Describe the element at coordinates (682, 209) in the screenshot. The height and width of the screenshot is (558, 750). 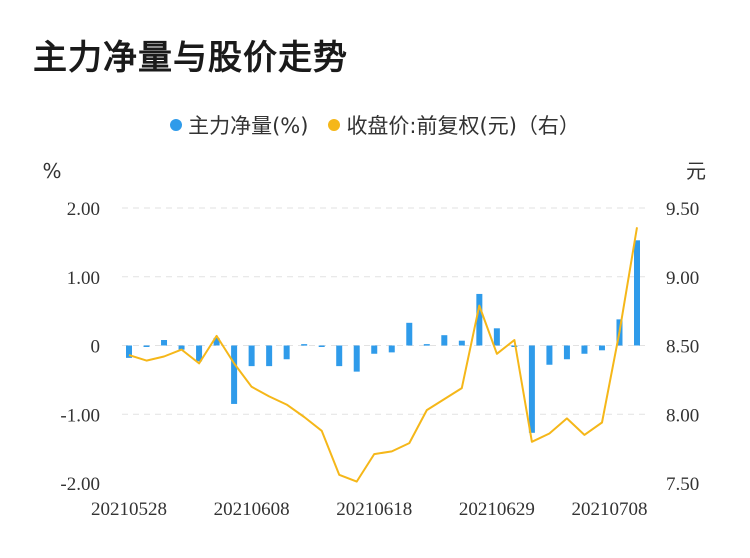
I see `right-tick-label: 9.50` at that location.